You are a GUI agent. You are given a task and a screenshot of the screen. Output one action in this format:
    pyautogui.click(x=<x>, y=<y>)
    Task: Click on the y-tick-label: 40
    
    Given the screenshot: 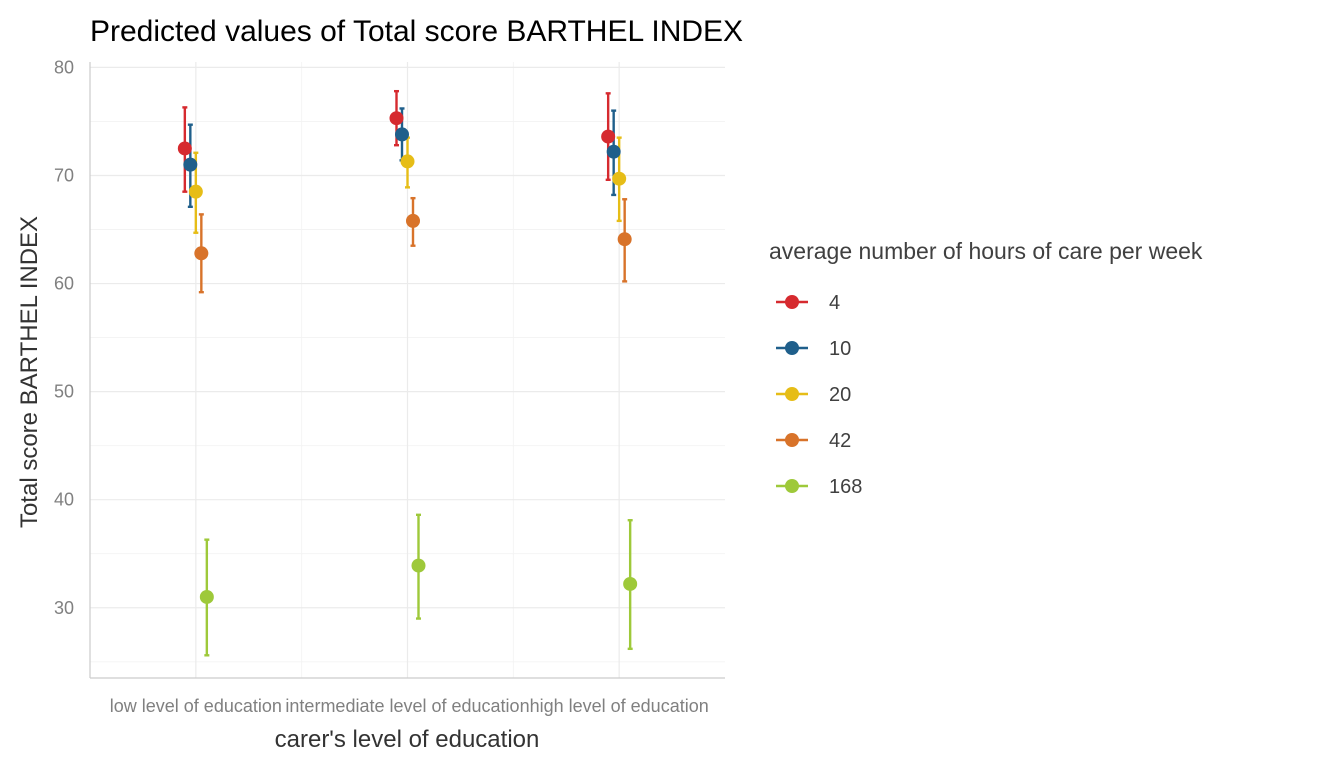 What is the action you would take?
    pyautogui.click(x=64, y=500)
    